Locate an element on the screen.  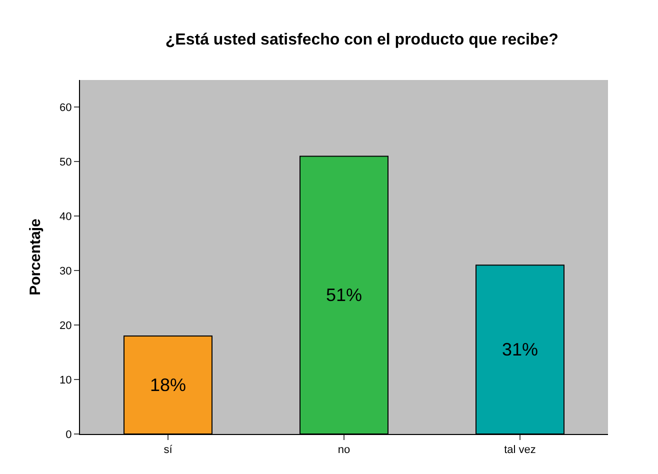
y-tick-label: 50 is located at coordinates (66, 162).